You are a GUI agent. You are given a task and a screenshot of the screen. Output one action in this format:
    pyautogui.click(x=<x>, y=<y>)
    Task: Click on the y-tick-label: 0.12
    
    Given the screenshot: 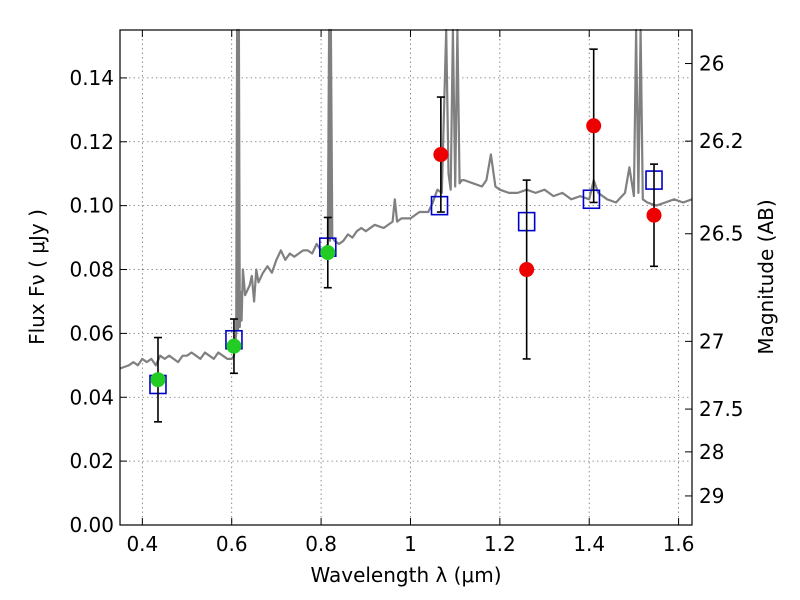 What is the action you would take?
    pyautogui.click(x=91, y=142)
    